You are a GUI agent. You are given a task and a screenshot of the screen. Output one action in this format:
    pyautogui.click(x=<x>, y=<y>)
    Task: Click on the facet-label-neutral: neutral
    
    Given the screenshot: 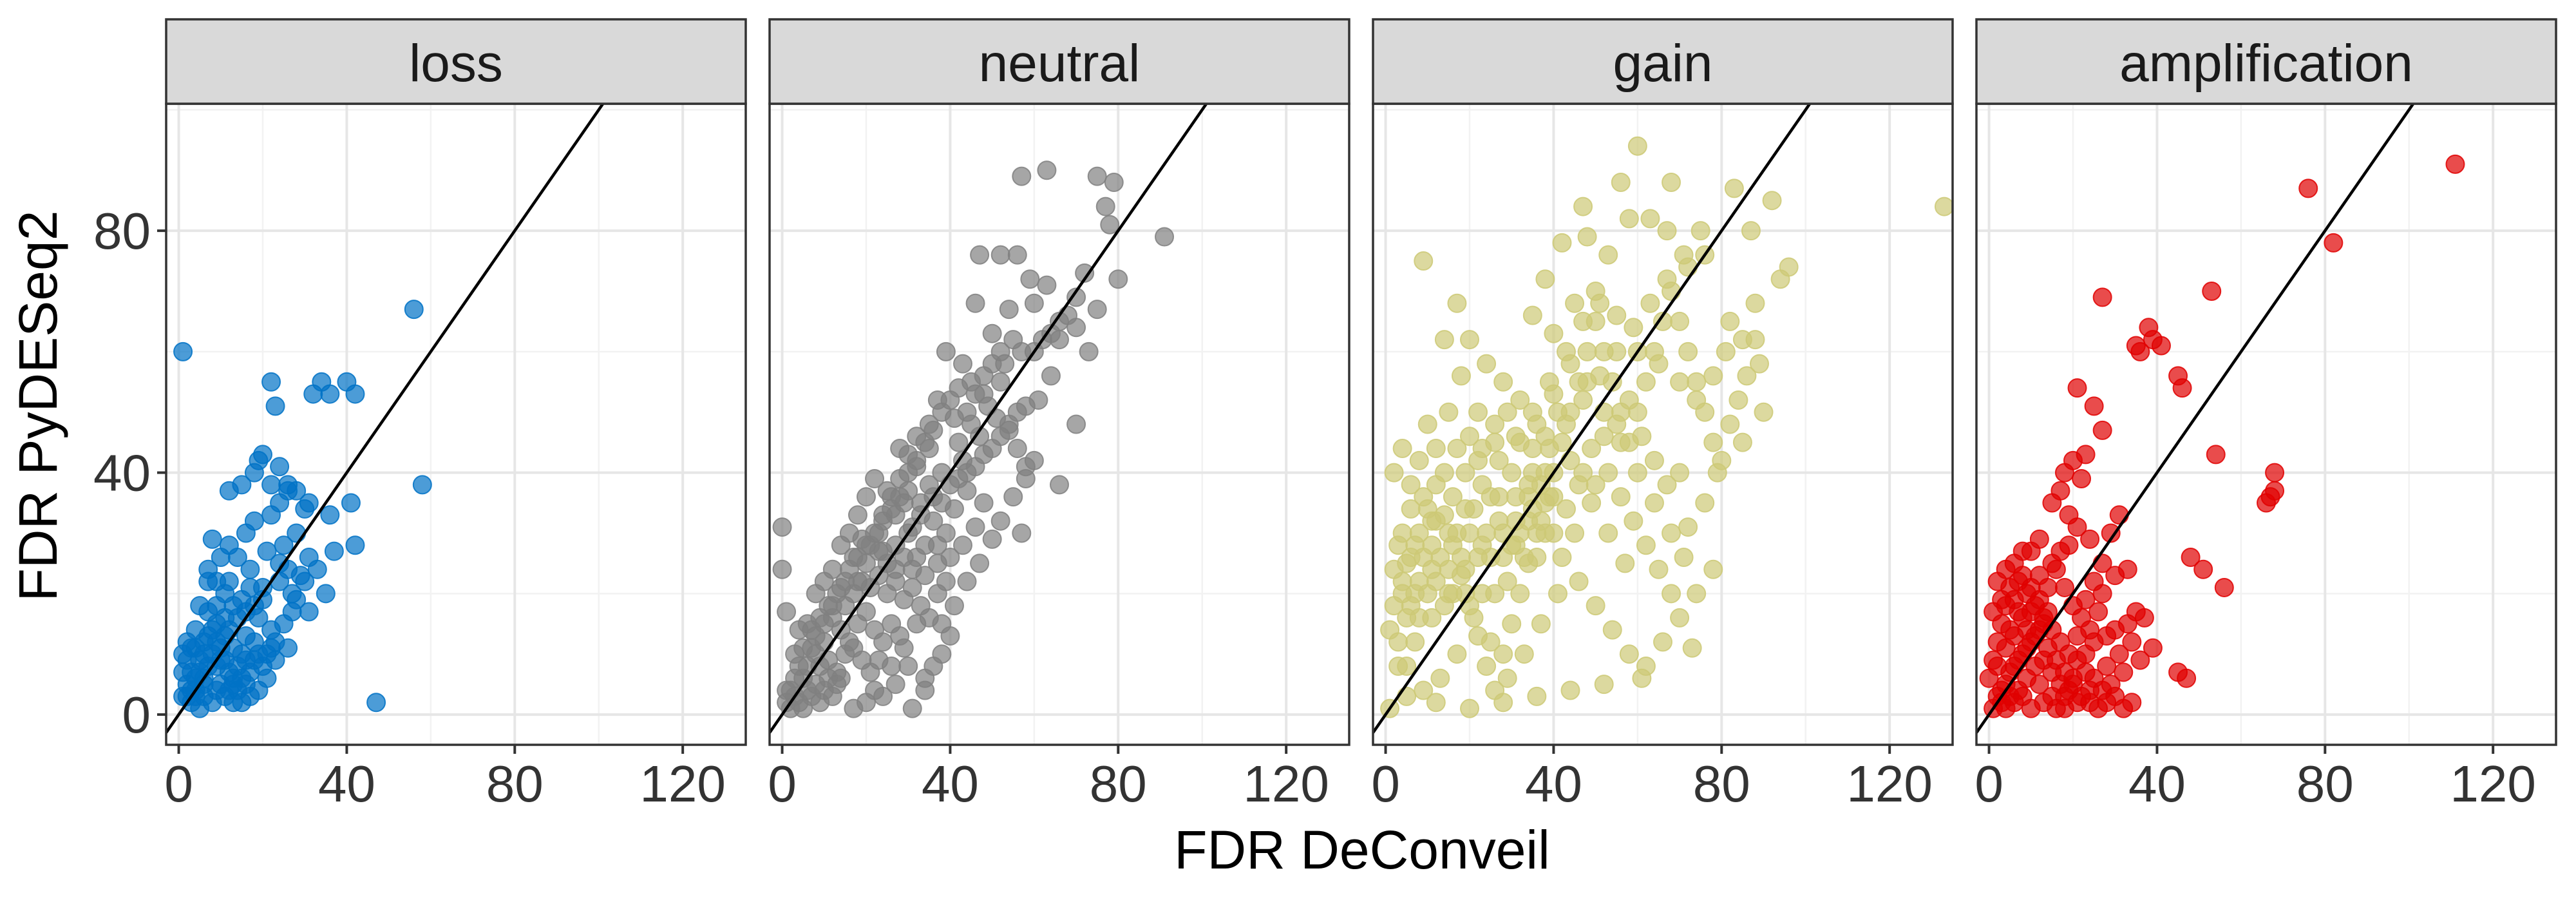 What is the action you would take?
    pyautogui.click(x=1060, y=63)
    